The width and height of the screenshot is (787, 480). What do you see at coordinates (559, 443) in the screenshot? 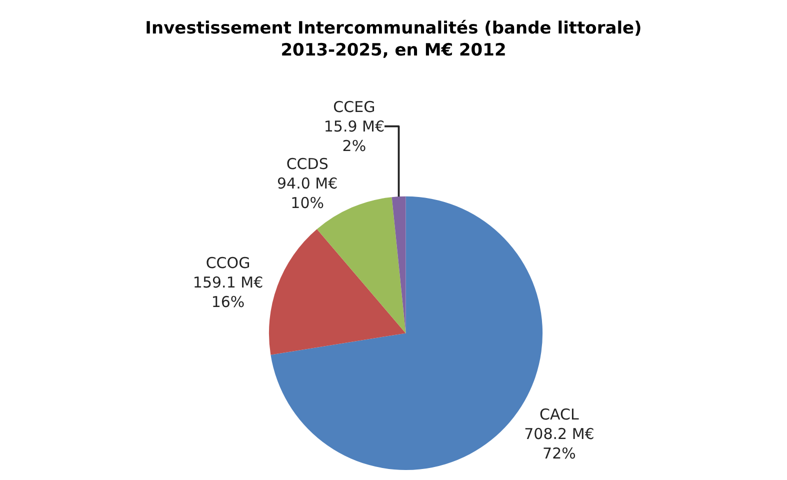
I see `data-label: 708.2 M€ 72%` at bounding box center [559, 443].